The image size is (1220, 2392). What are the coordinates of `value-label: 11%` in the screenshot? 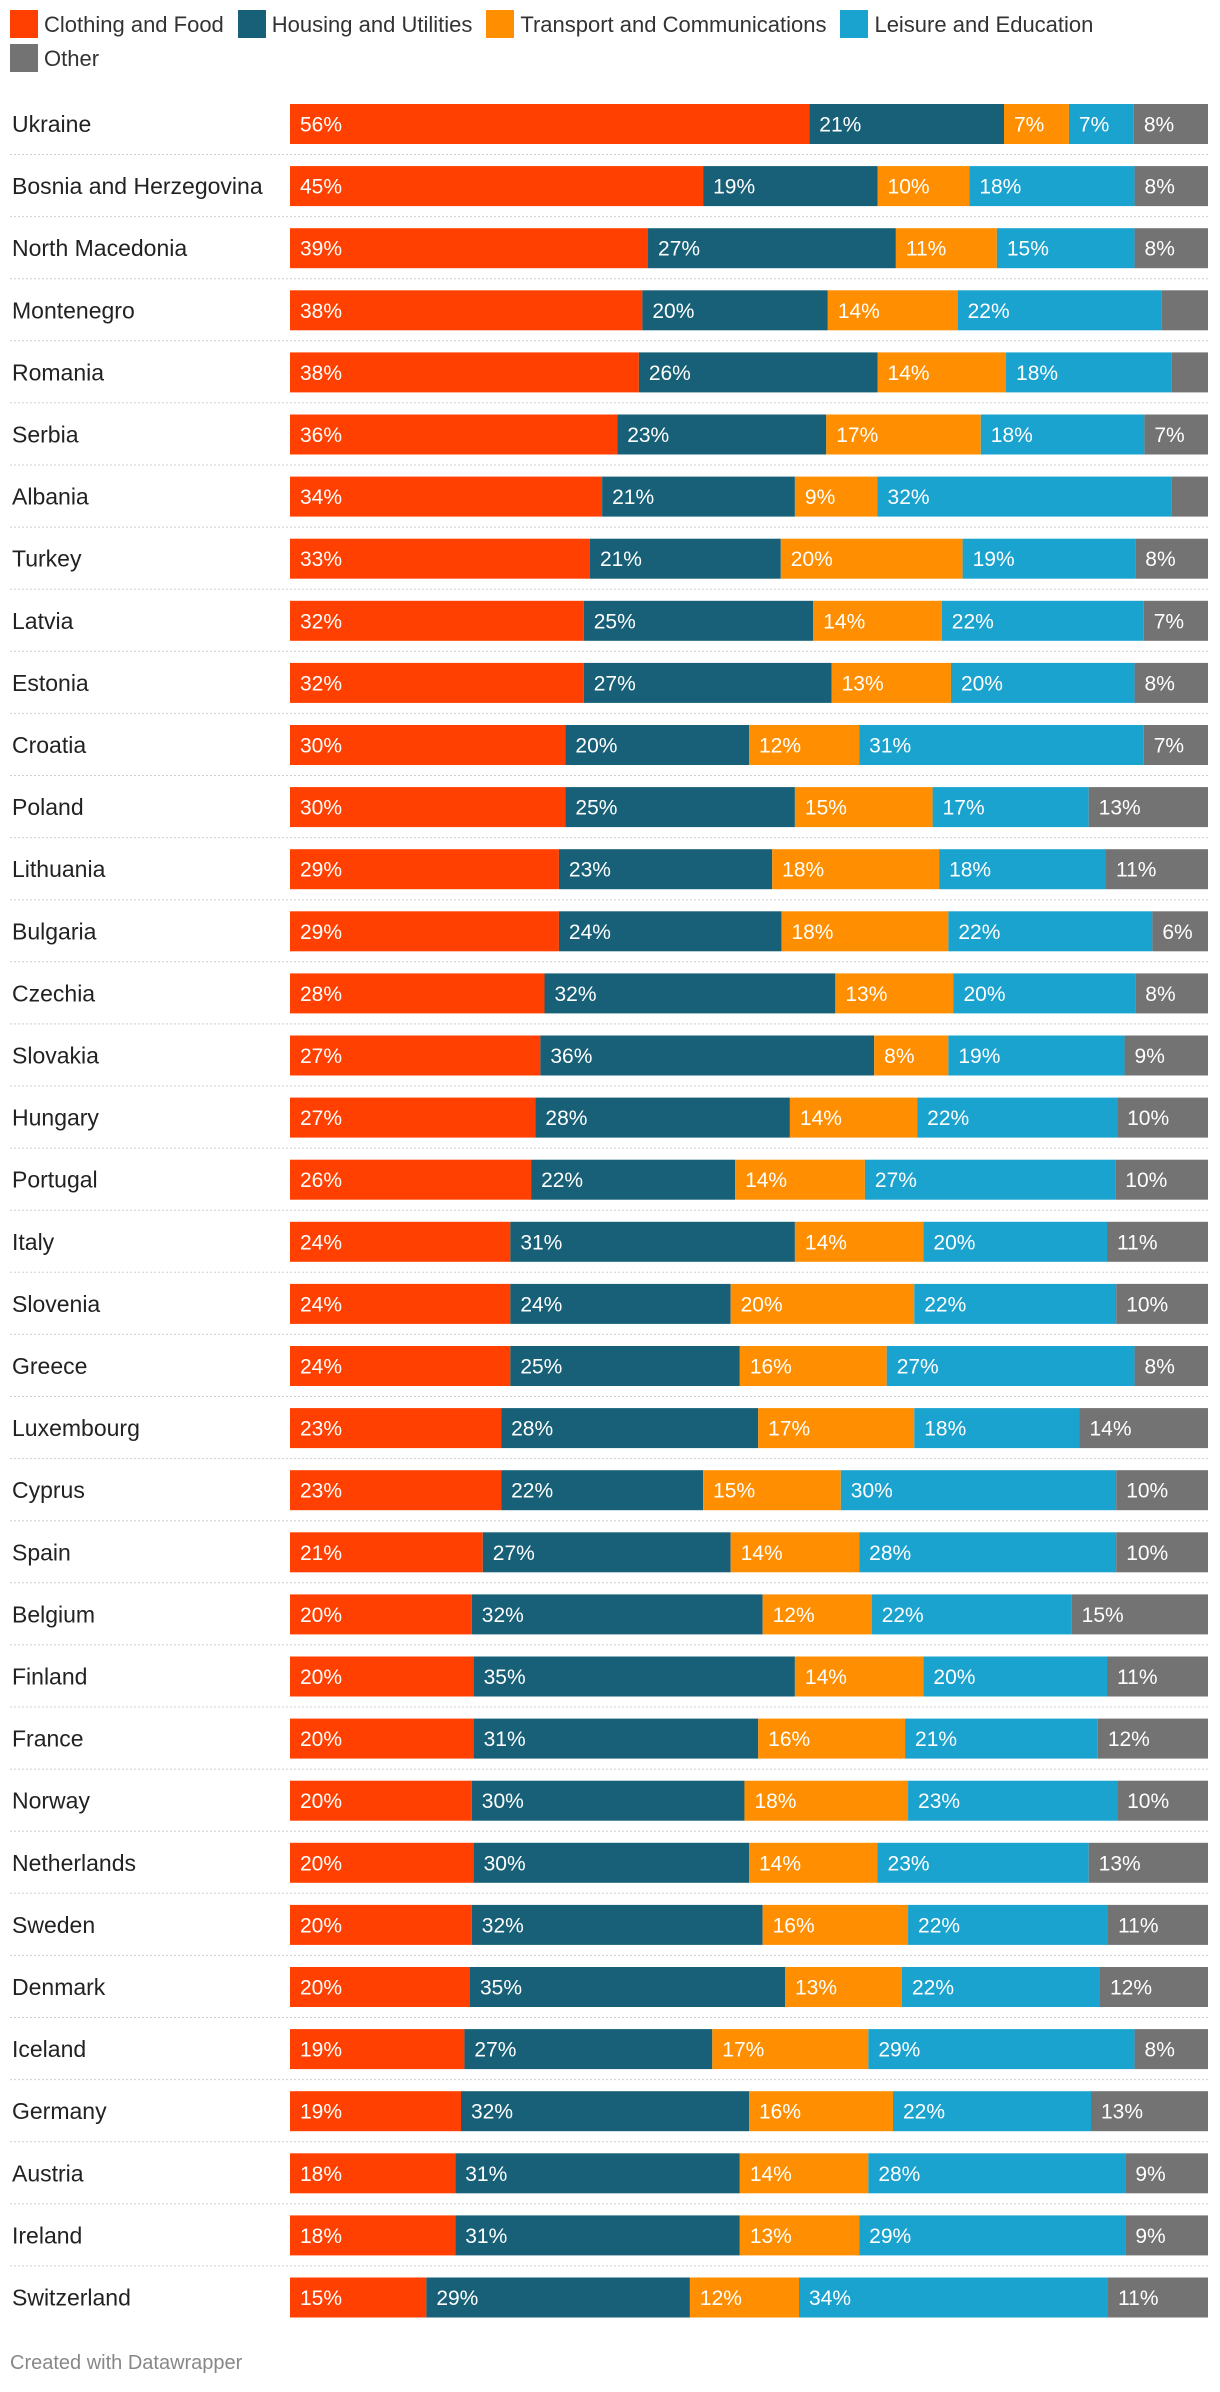 It's located at (1138, 1925).